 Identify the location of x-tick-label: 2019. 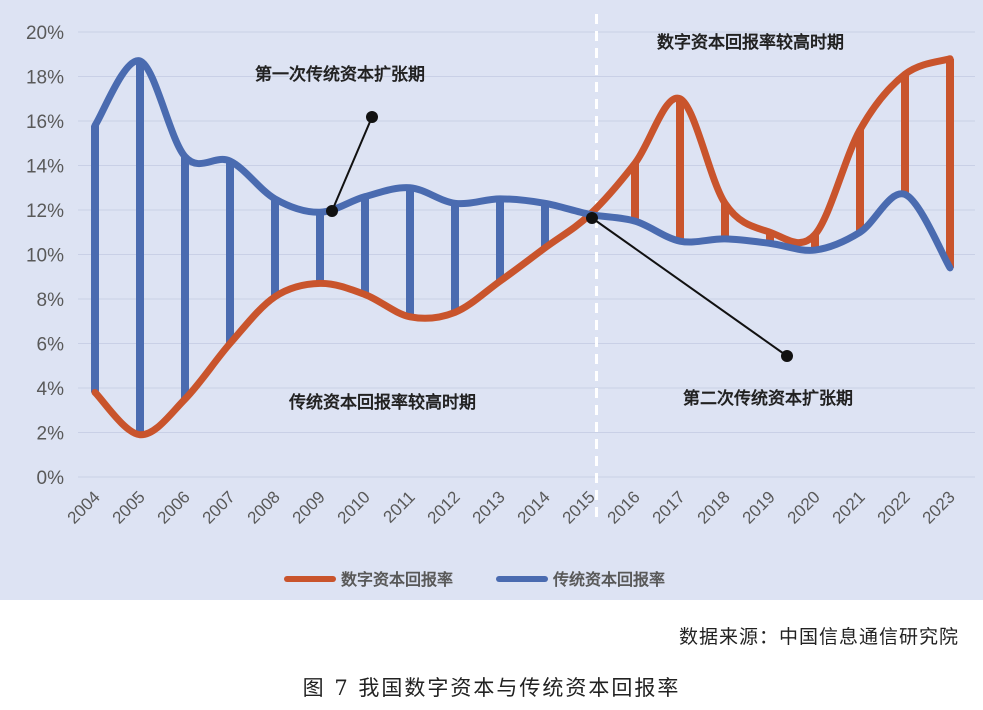
(759, 507).